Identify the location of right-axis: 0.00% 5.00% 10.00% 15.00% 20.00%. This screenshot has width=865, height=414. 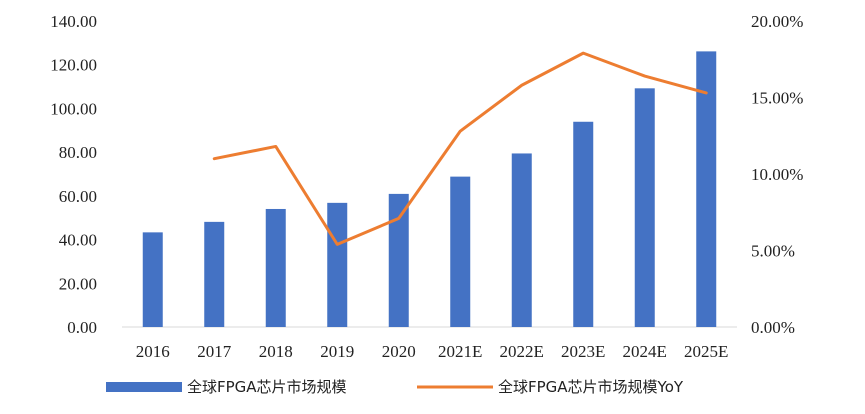
(777, 174).